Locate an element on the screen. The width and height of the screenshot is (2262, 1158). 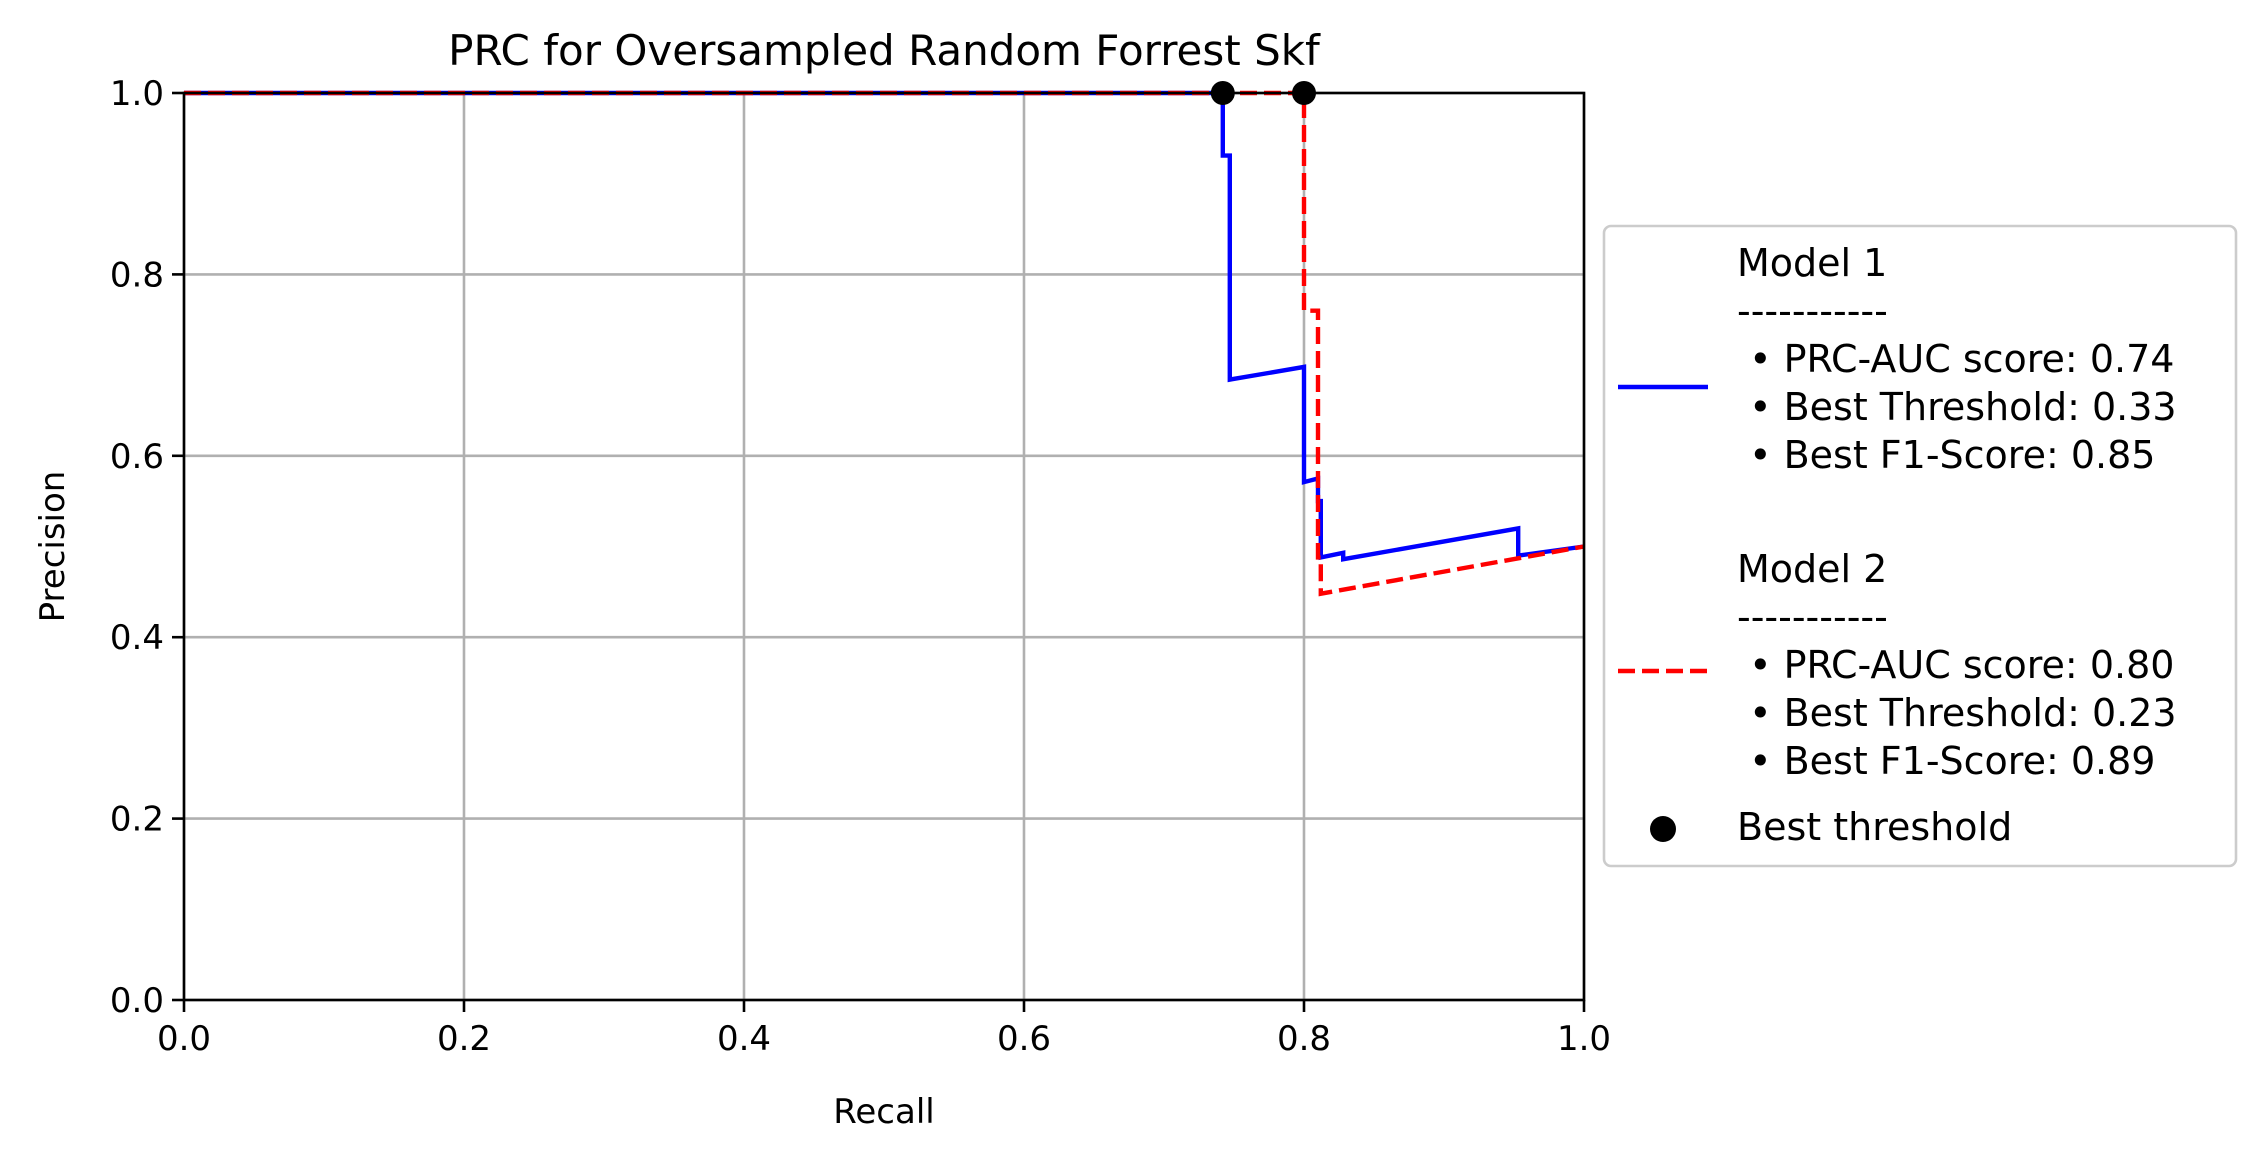
legend-line: • PRC-AUC score: 0.74 is located at coordinates (1955, 359).